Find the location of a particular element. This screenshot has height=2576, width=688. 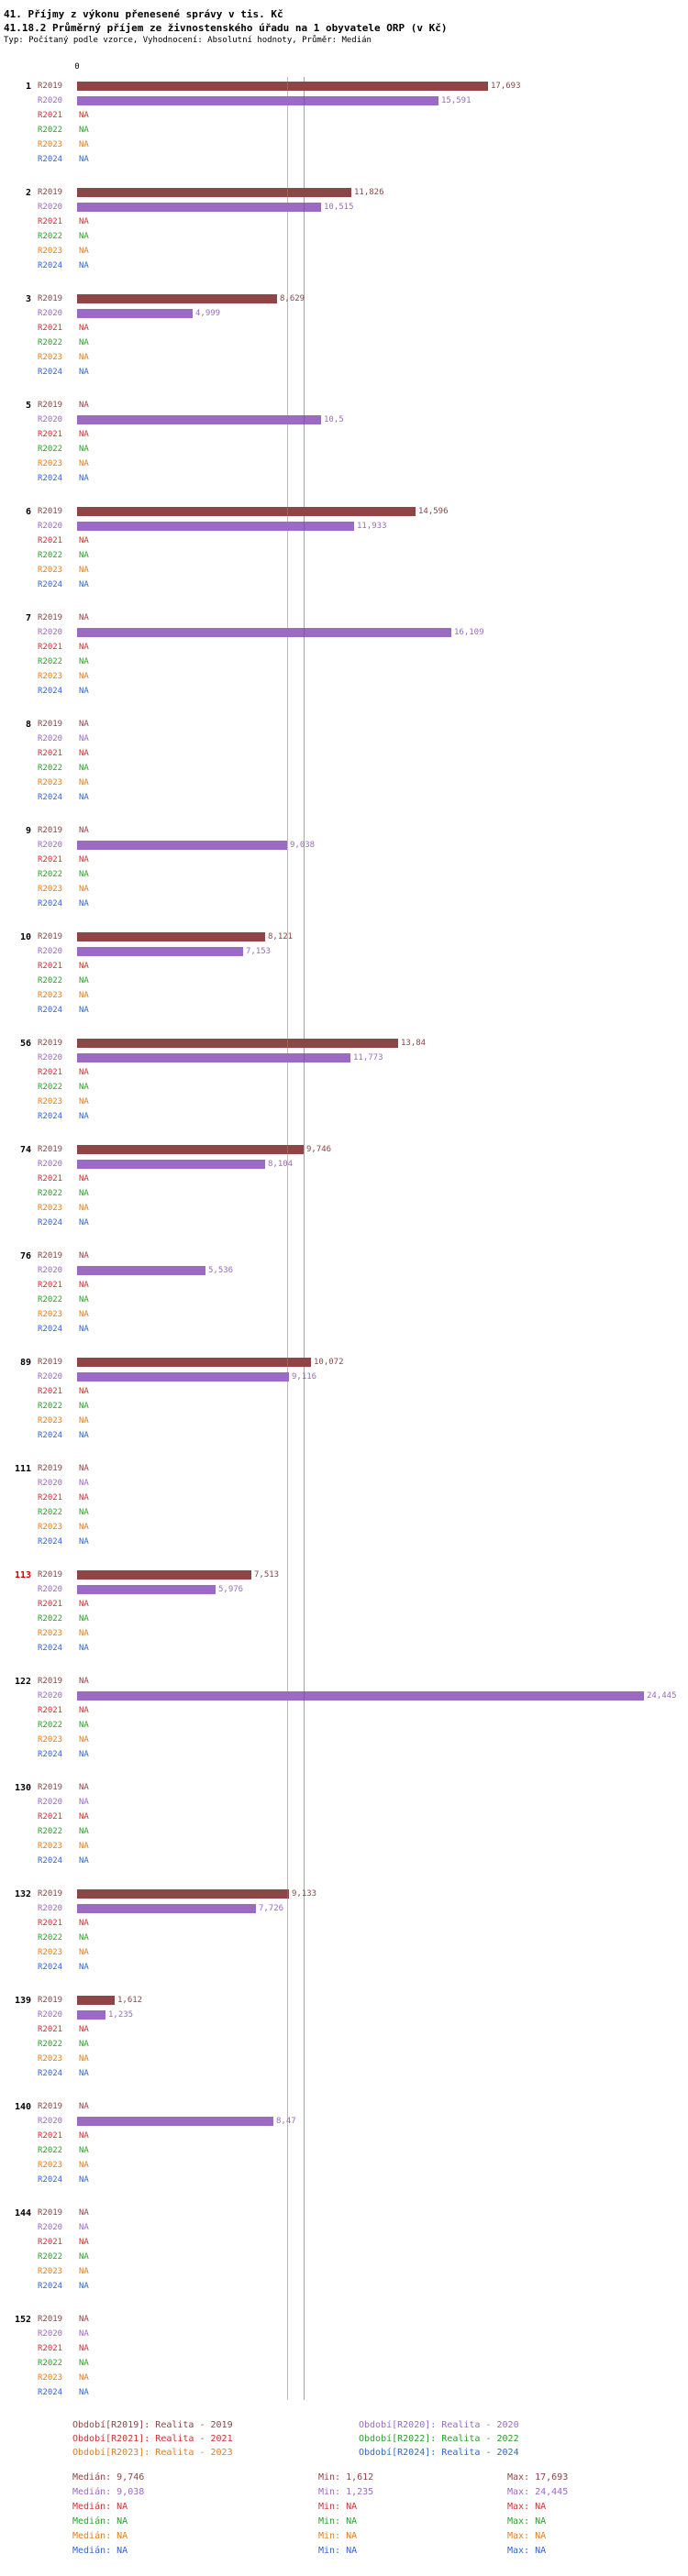

value-label: 5,976 is located at coordinates (231, 1589).